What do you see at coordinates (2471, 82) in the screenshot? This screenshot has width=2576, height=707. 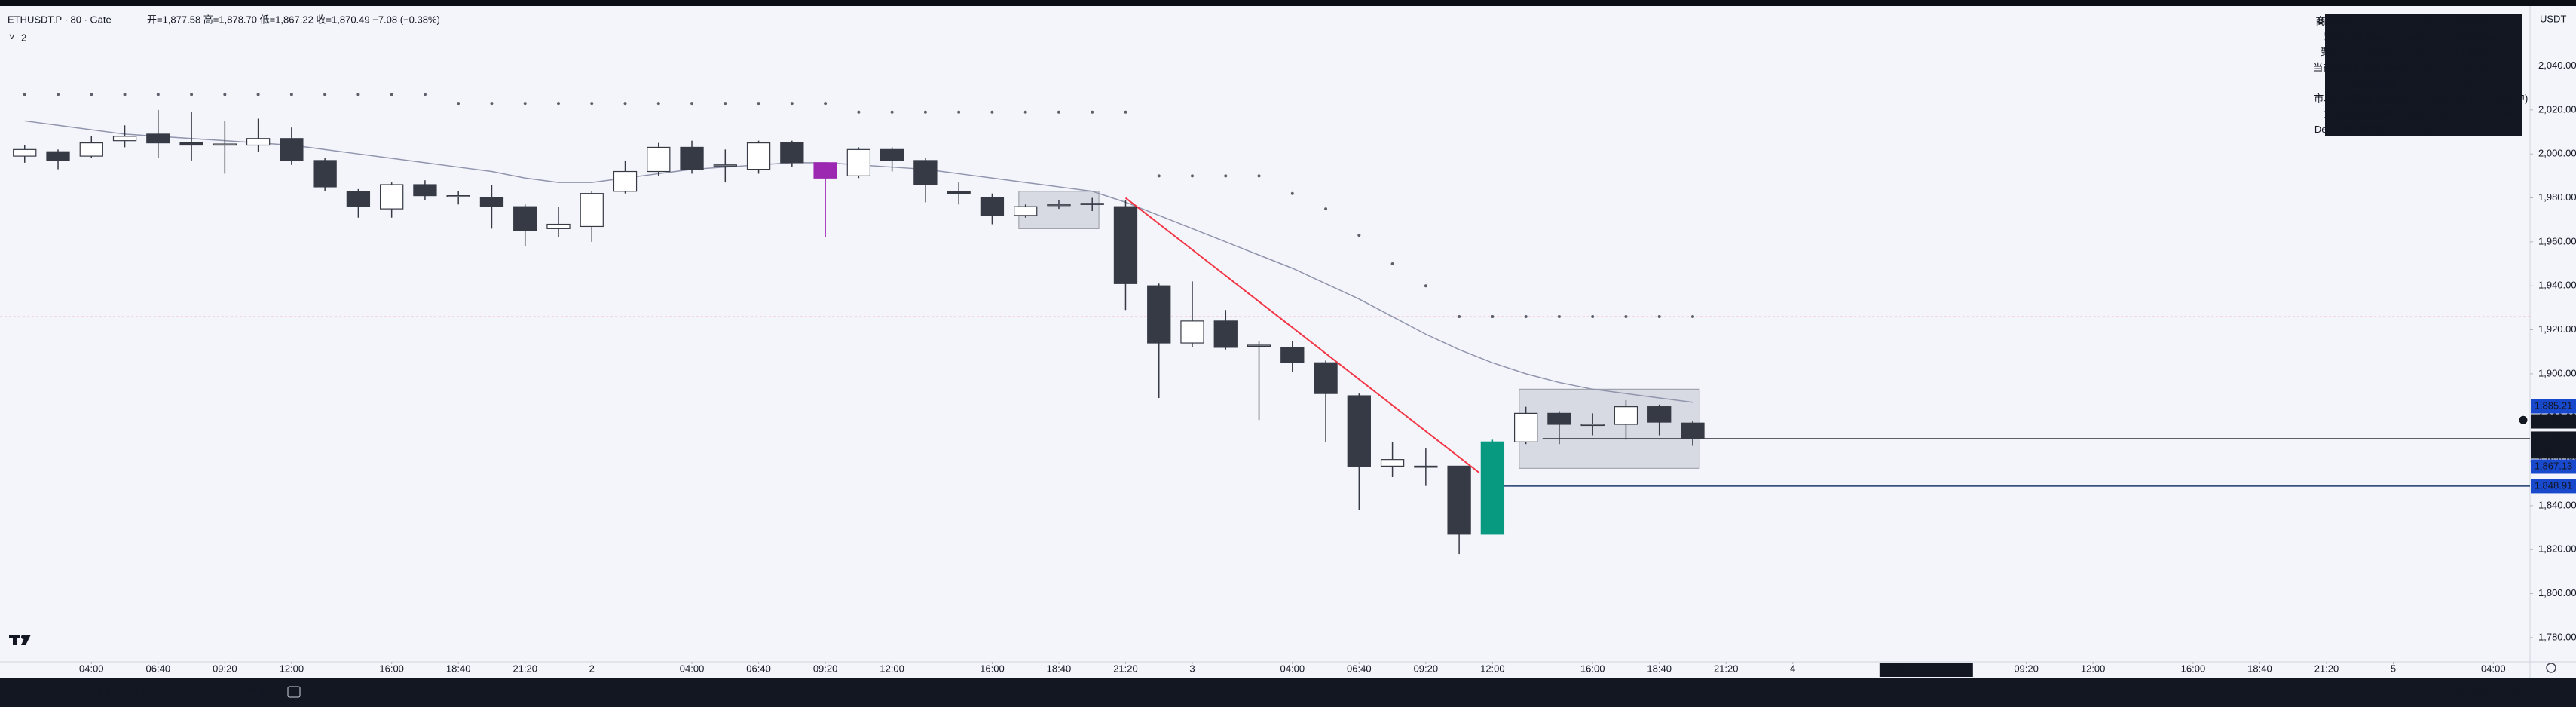 I see `info-value: 37.1` at bounding box center [2471, 82].